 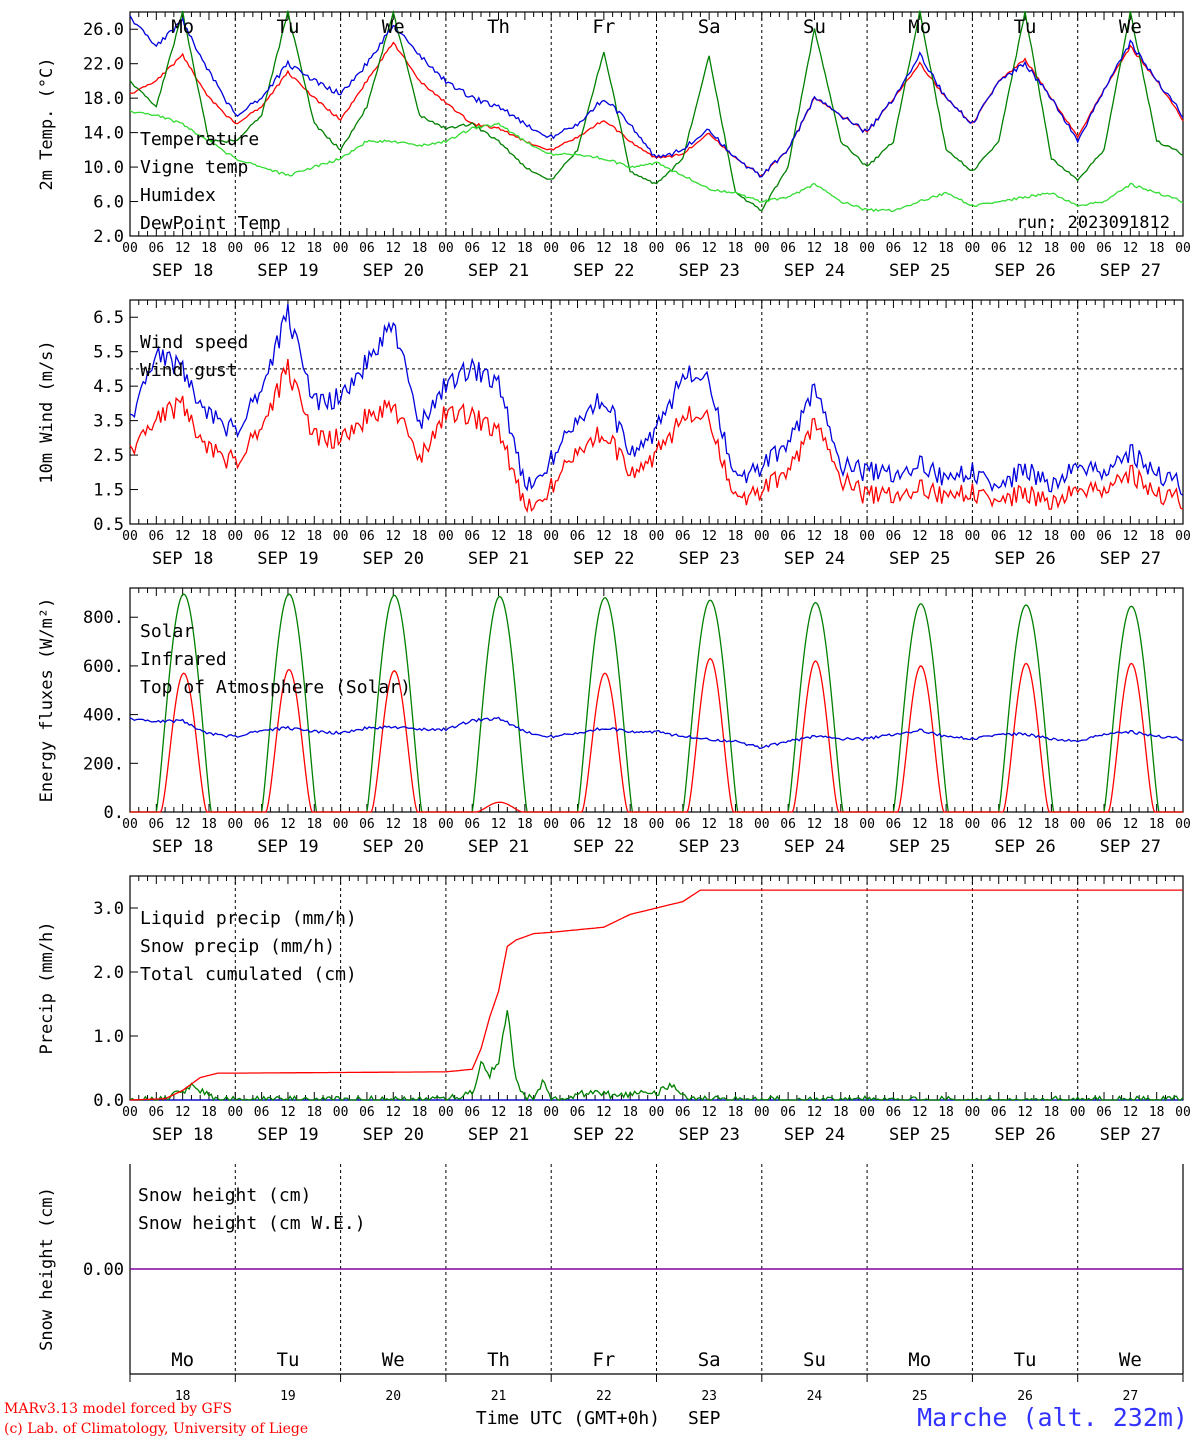 What do you see at coordinates (568, 1418) in the screenshot?
I see `x-axis-title: Time UTC (GMT+0h)` at bounding box center [568, 1418].